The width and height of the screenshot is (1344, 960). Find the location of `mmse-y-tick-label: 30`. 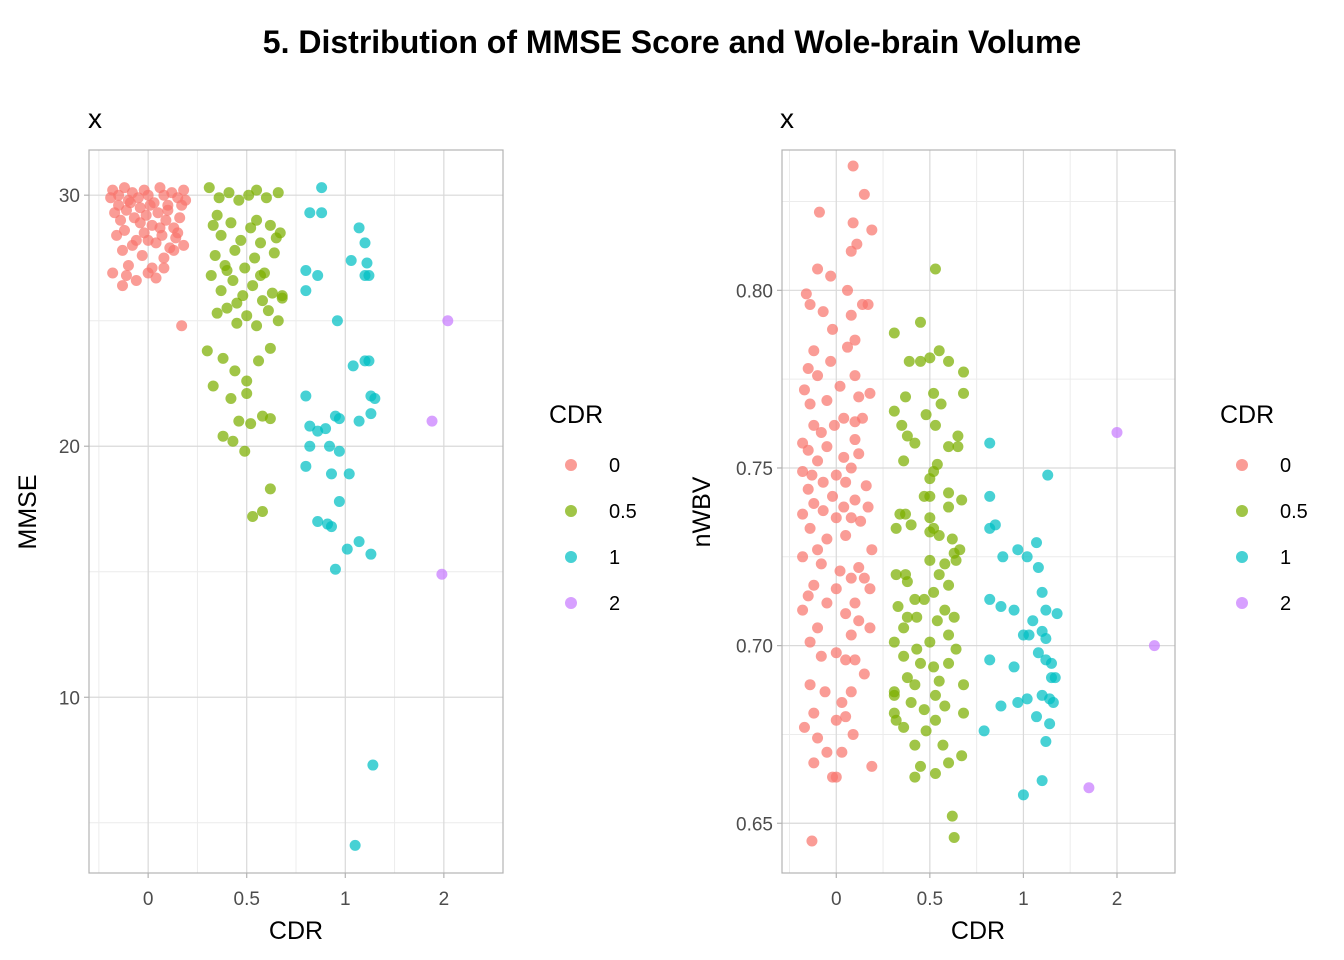

mmse-y-tick-label: 30 is located at coordinates (69, 196).